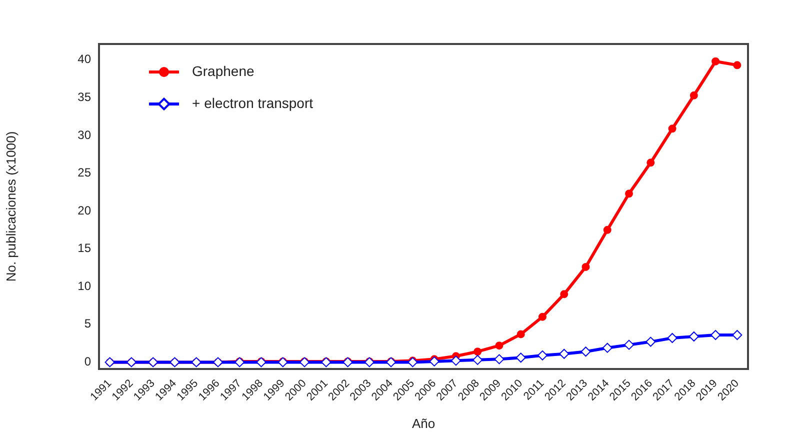  I want to click on legend-label: + electron transport, so click(253, 102).